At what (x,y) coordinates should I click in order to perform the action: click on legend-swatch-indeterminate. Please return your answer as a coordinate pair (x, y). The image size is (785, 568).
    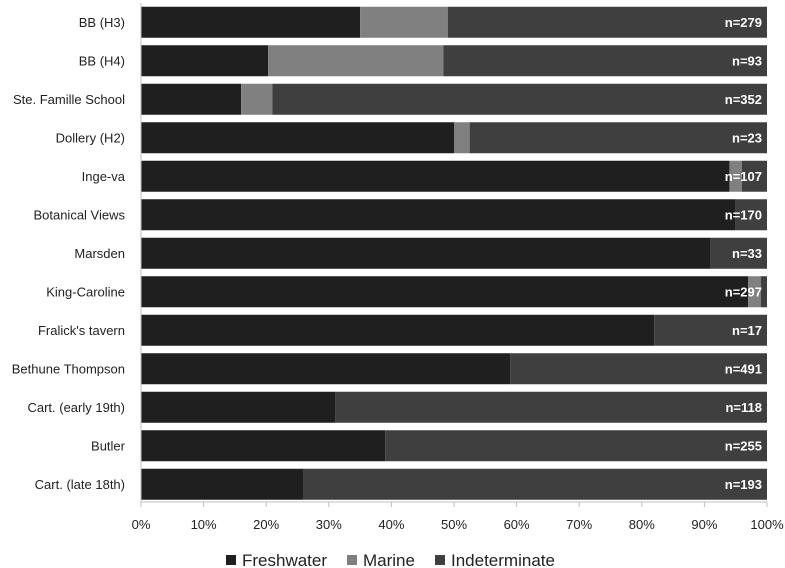
    Looking at the image, I should click on (440, 560).